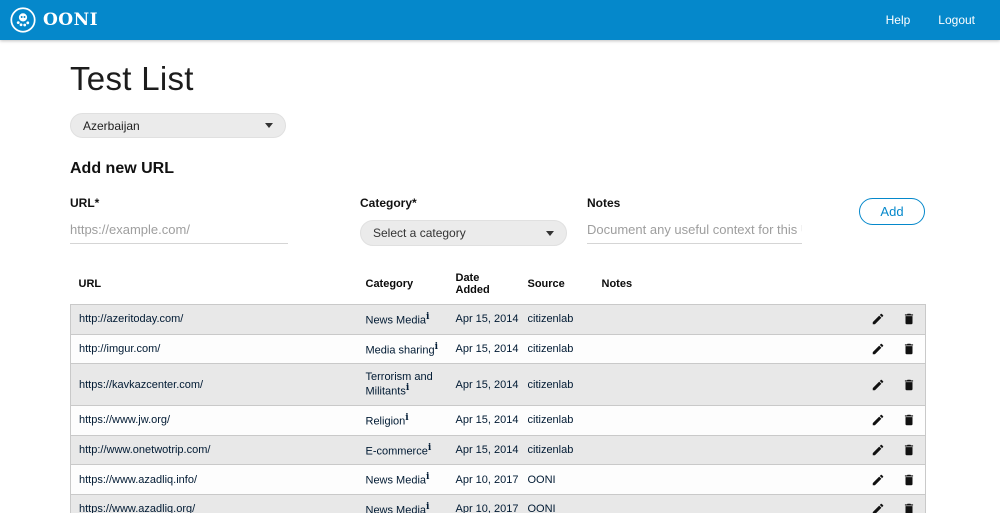  Describe the element at coordinates (178, 125) in the screenshot. I see `country-select: Azerbaijan` at that location.